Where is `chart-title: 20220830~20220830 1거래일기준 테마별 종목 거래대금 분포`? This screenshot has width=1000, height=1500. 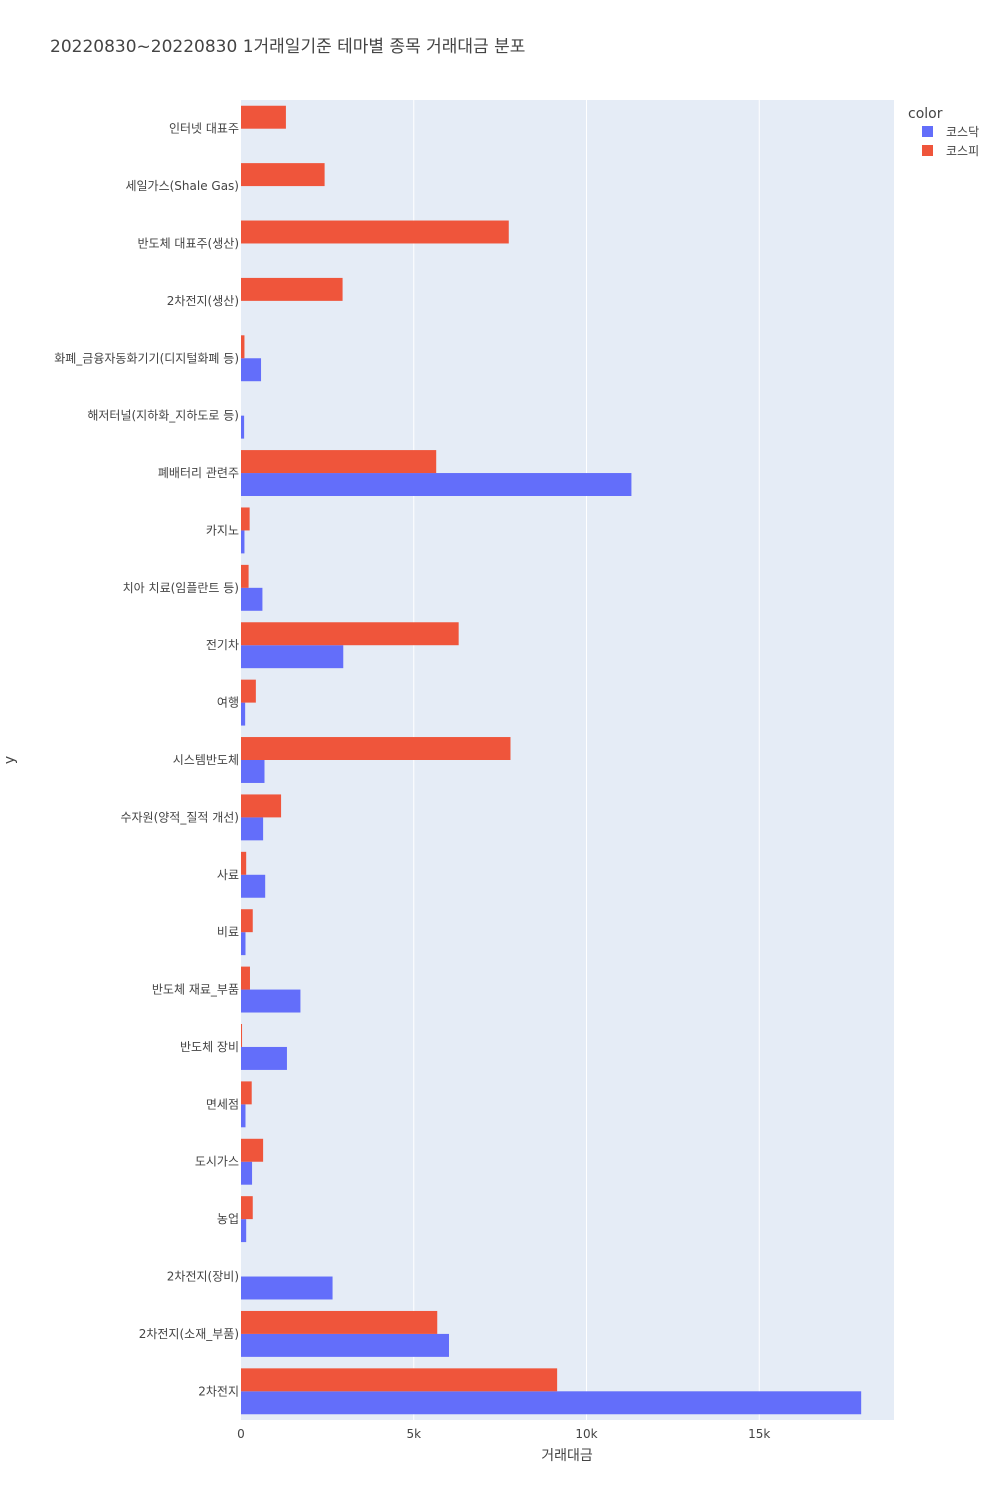
chart-title: 20220830~20220830 1거래일기준 테마별 종목 거래대금 분포 is located at coordinates (288, 47).